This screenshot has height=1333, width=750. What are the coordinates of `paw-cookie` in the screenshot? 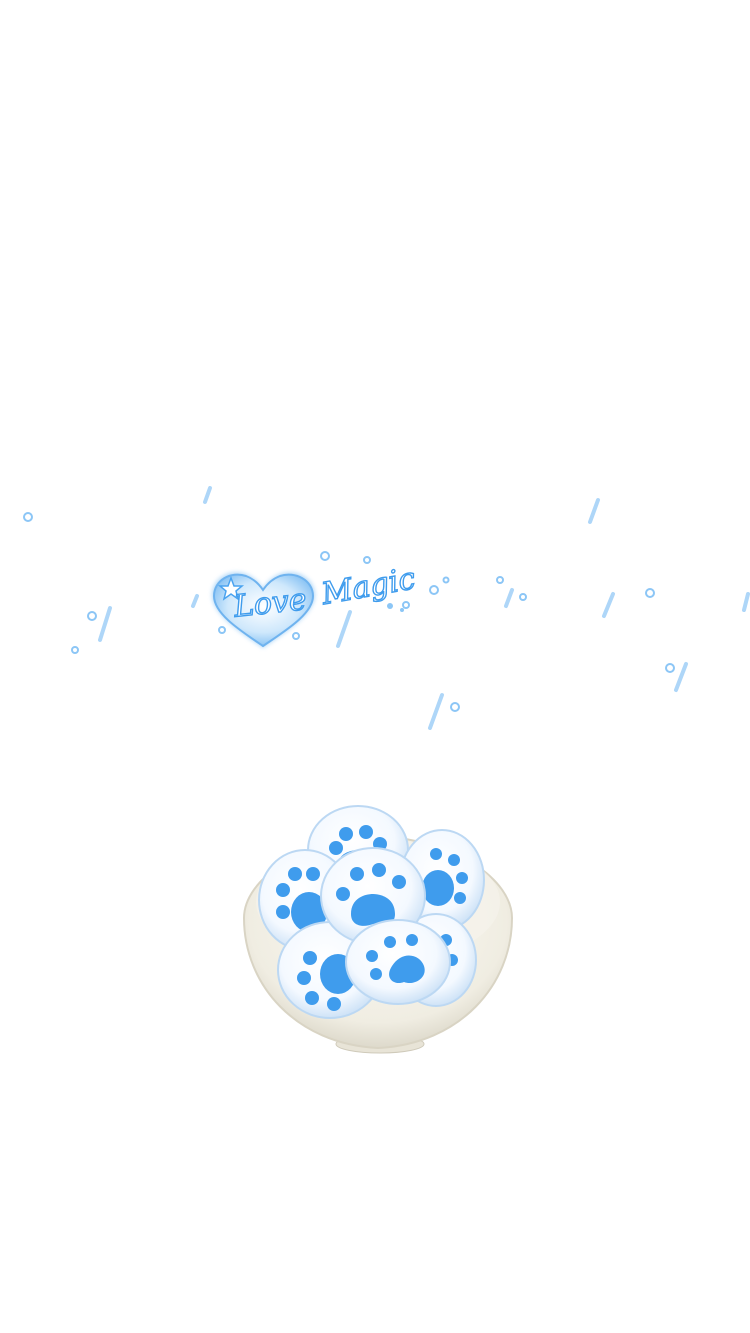 It's located at (398, 962).